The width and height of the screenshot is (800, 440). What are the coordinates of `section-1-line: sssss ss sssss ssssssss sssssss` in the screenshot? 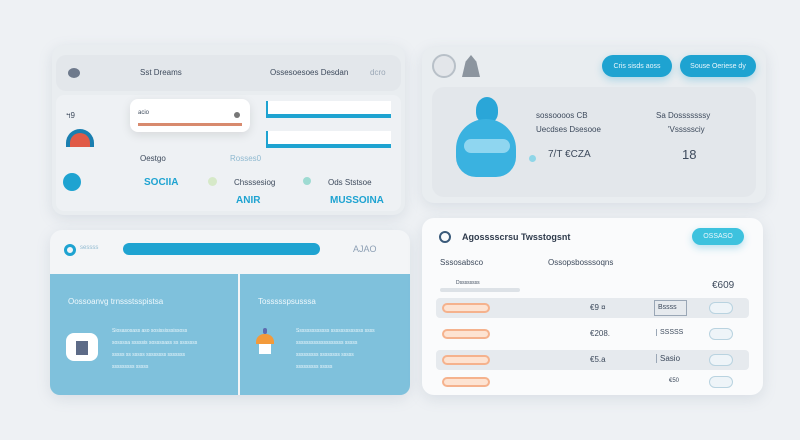 It's located at (149, 355).